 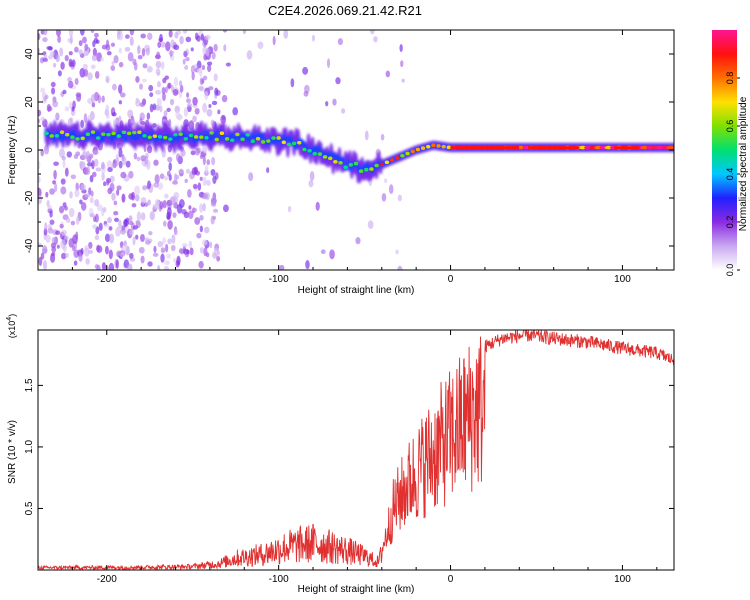 I want to click on spectrogram-y-tick-label: -20, so click(x=29, y=197).